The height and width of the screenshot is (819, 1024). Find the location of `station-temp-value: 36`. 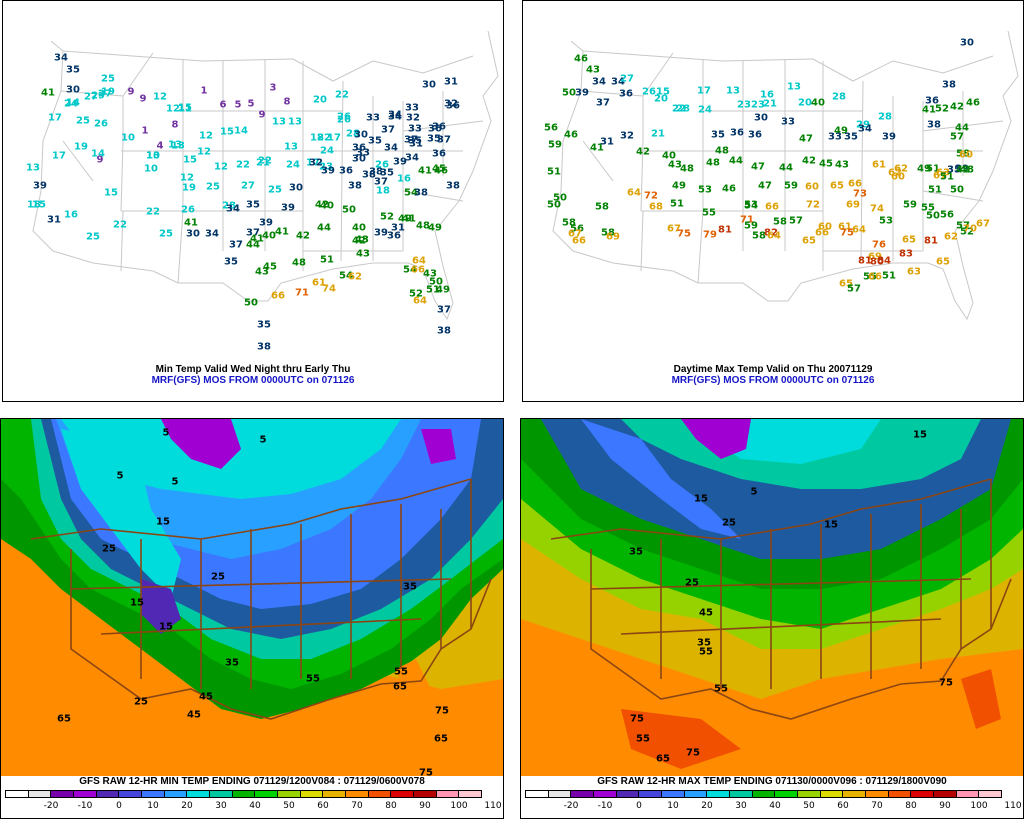

station-temp-value: 36 is located at coordinates (737, 133).